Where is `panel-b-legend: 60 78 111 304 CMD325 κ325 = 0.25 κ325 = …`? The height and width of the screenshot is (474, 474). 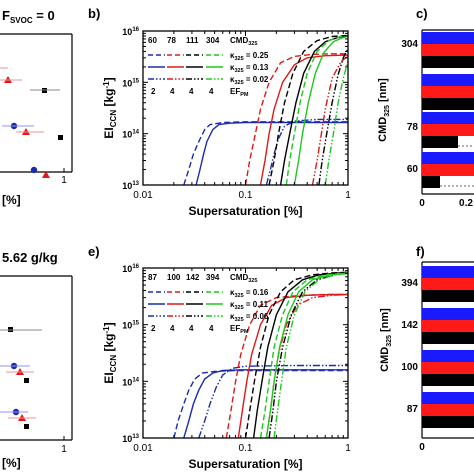 panel-b-legend: 60 78 111 304 CMD325 κ325 = 0.25 κ325 = … is located at coordinates (208, 67).